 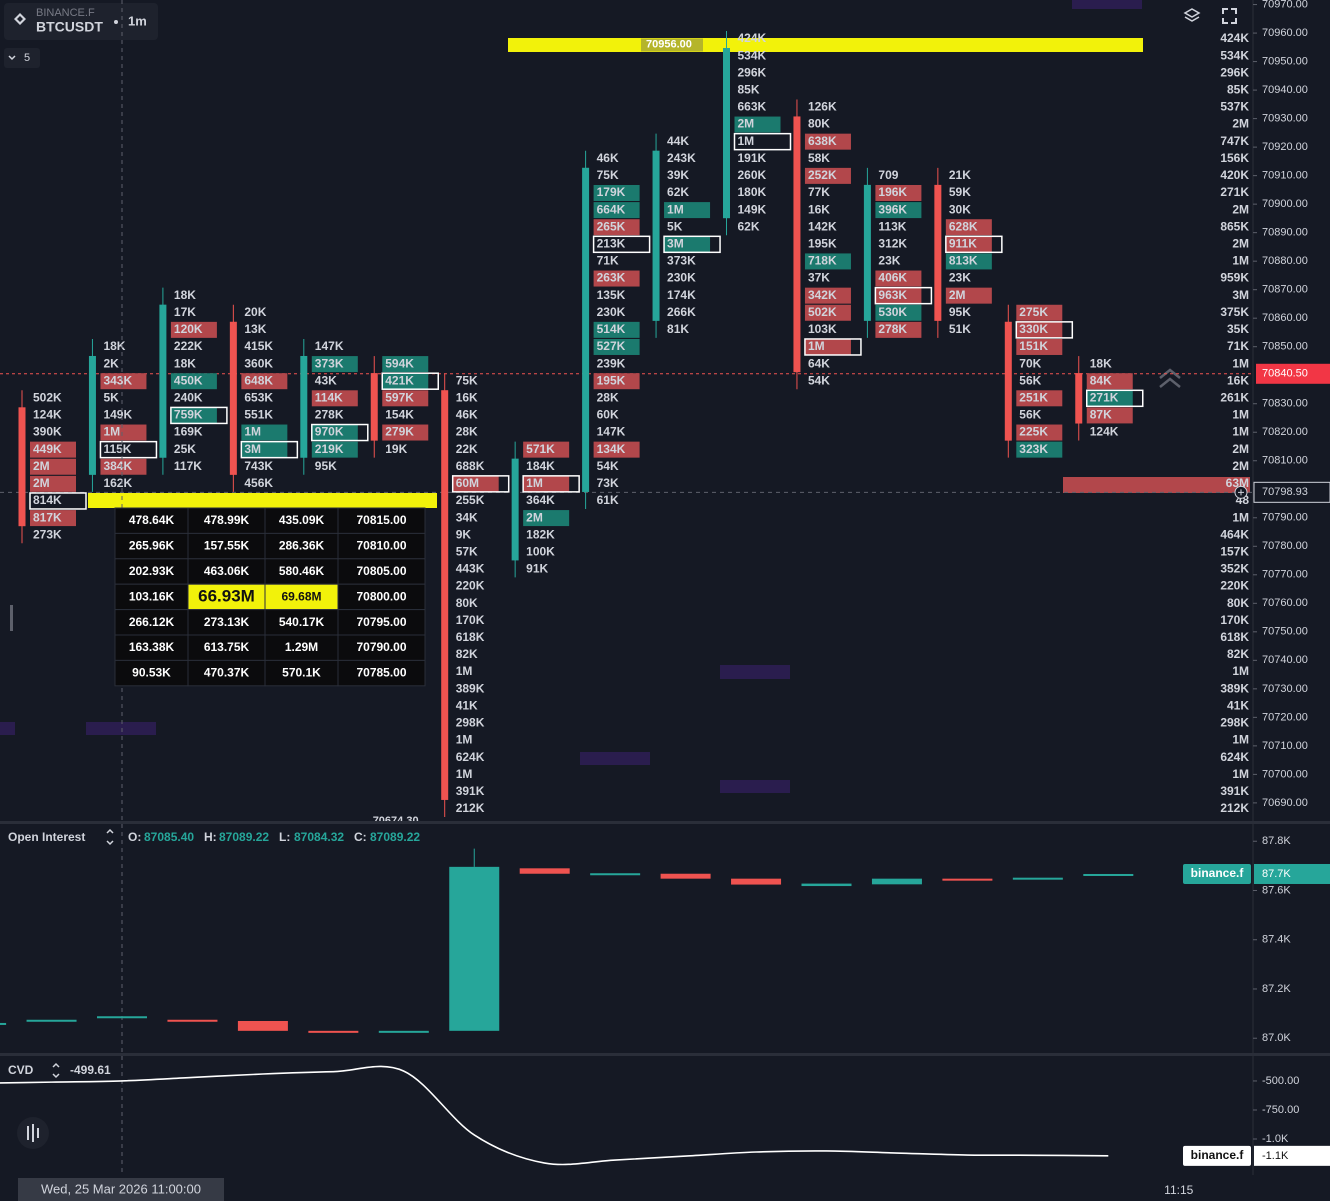 I want to click on cell-volume: 162K, so click(x=117, y=483).